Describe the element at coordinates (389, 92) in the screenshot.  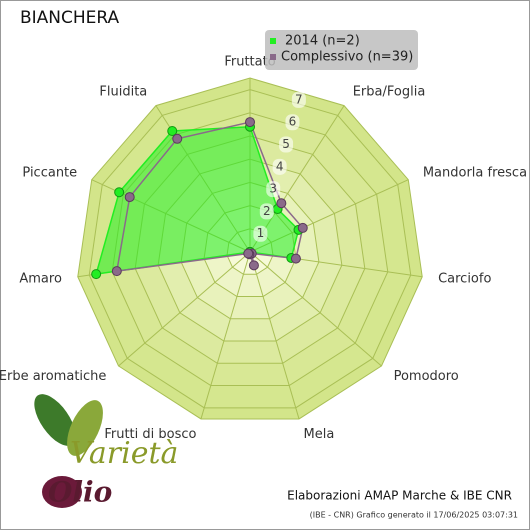
I see `axis-label: Erba/Foglia` at that location.